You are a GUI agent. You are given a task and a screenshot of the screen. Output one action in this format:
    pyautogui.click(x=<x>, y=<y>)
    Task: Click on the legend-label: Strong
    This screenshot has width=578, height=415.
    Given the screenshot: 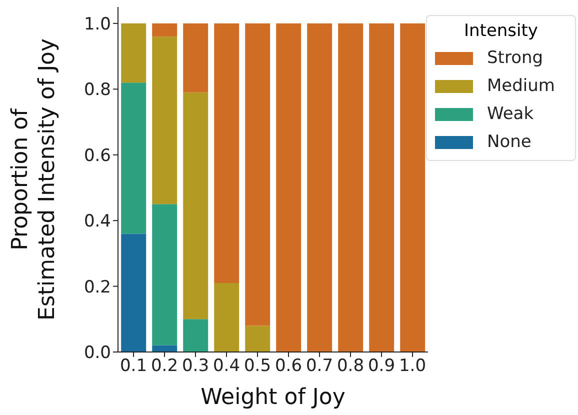 What is the action you would take?
    pyautogui.click(x=515, y=58)
    